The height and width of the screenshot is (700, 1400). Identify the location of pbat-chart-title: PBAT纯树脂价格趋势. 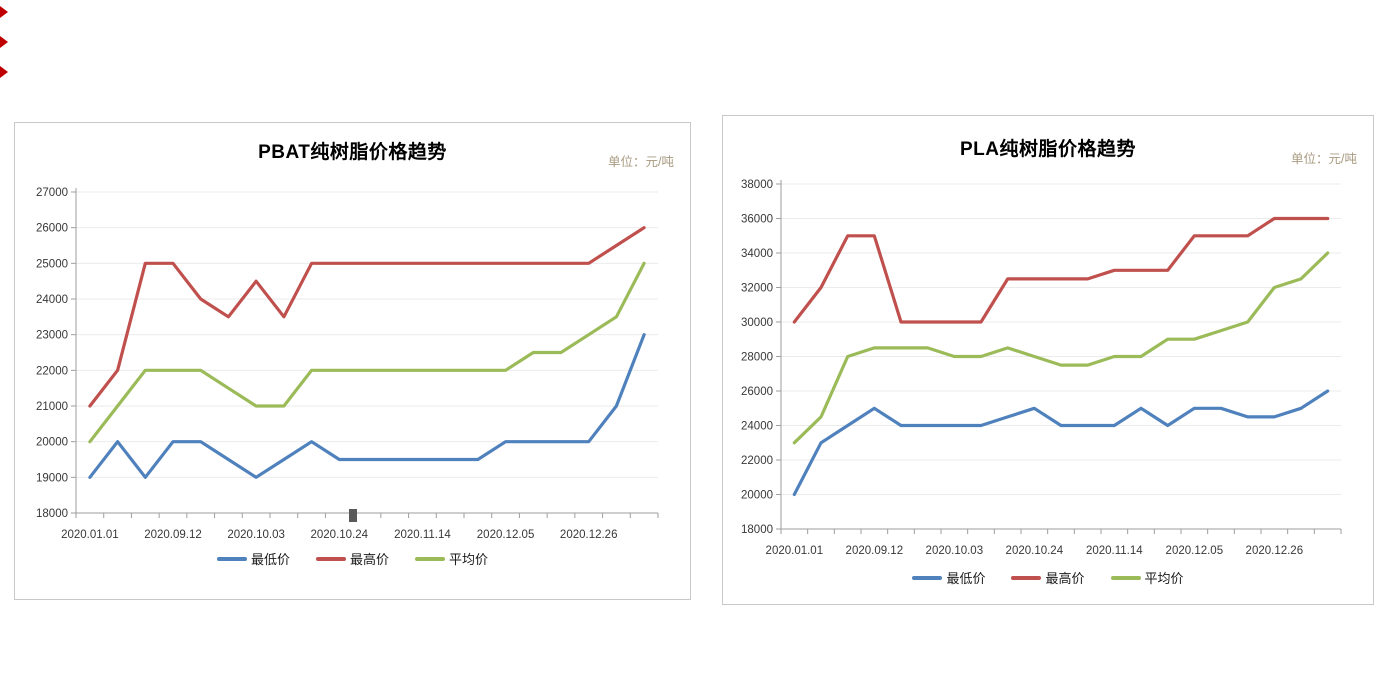
(352, 152).